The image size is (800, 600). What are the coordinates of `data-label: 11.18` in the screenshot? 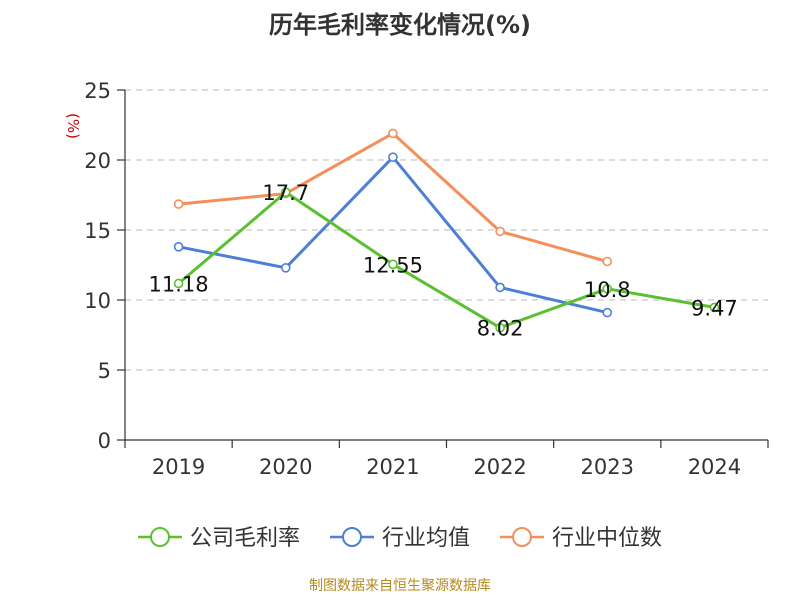 It's located at (179, 284).